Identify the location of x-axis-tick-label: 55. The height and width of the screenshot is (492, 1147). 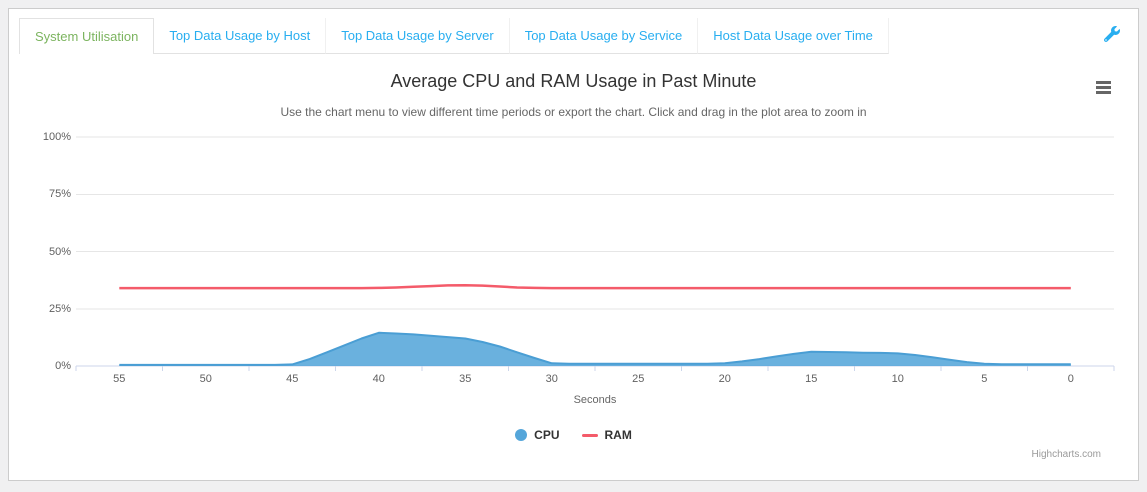
(119, 379).